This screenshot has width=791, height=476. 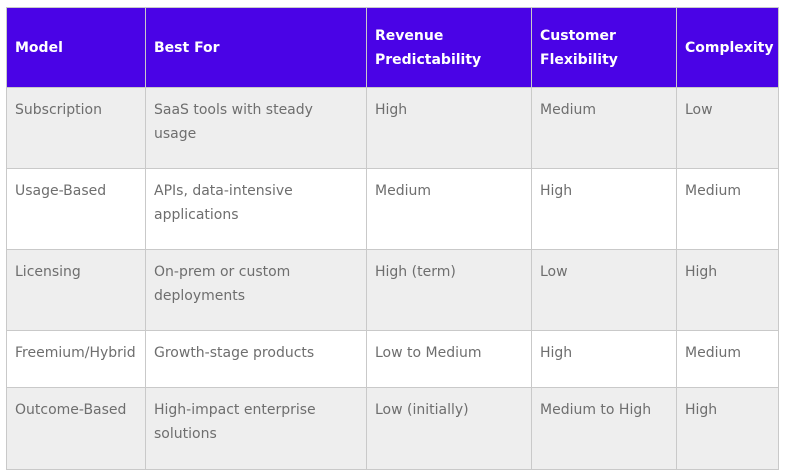 What do you see at coordinates (449, 209) in the screenshot?
I see `cell-revenue-predictability: Medium` at bounding box center [449, 209].